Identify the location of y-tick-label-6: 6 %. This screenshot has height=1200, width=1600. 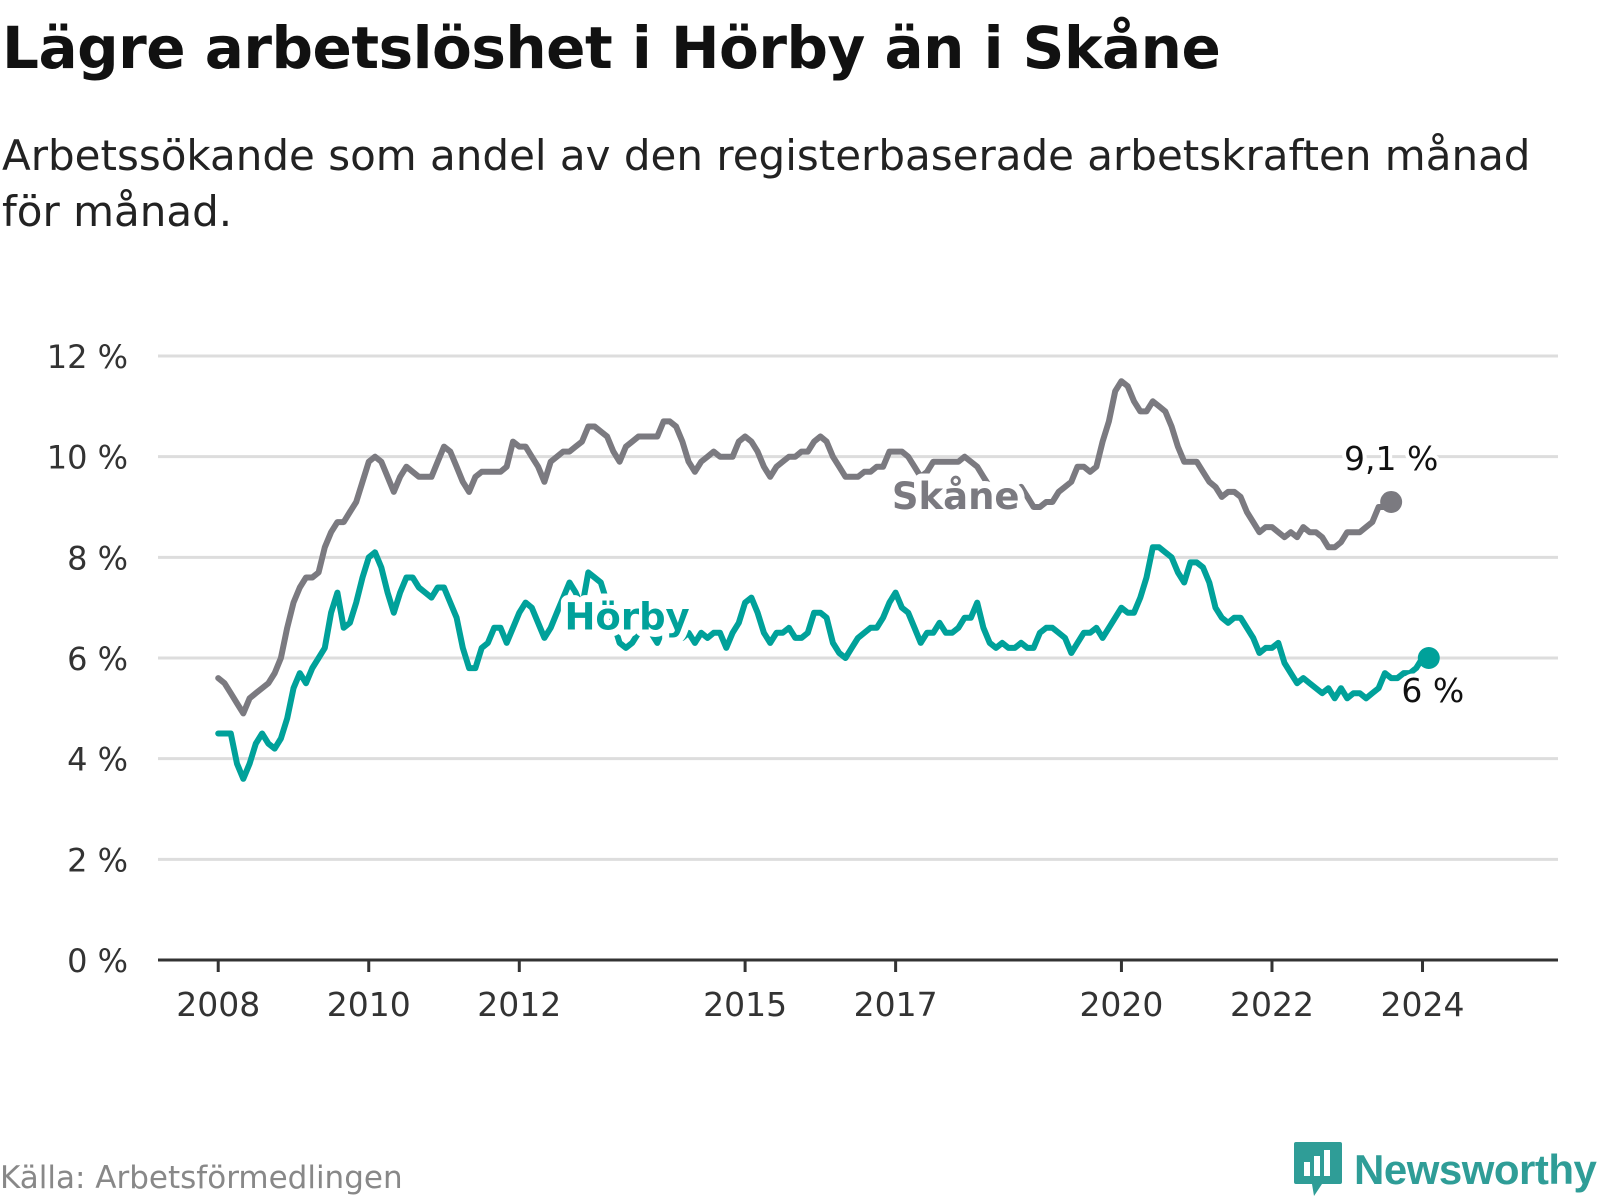
(97, 659).